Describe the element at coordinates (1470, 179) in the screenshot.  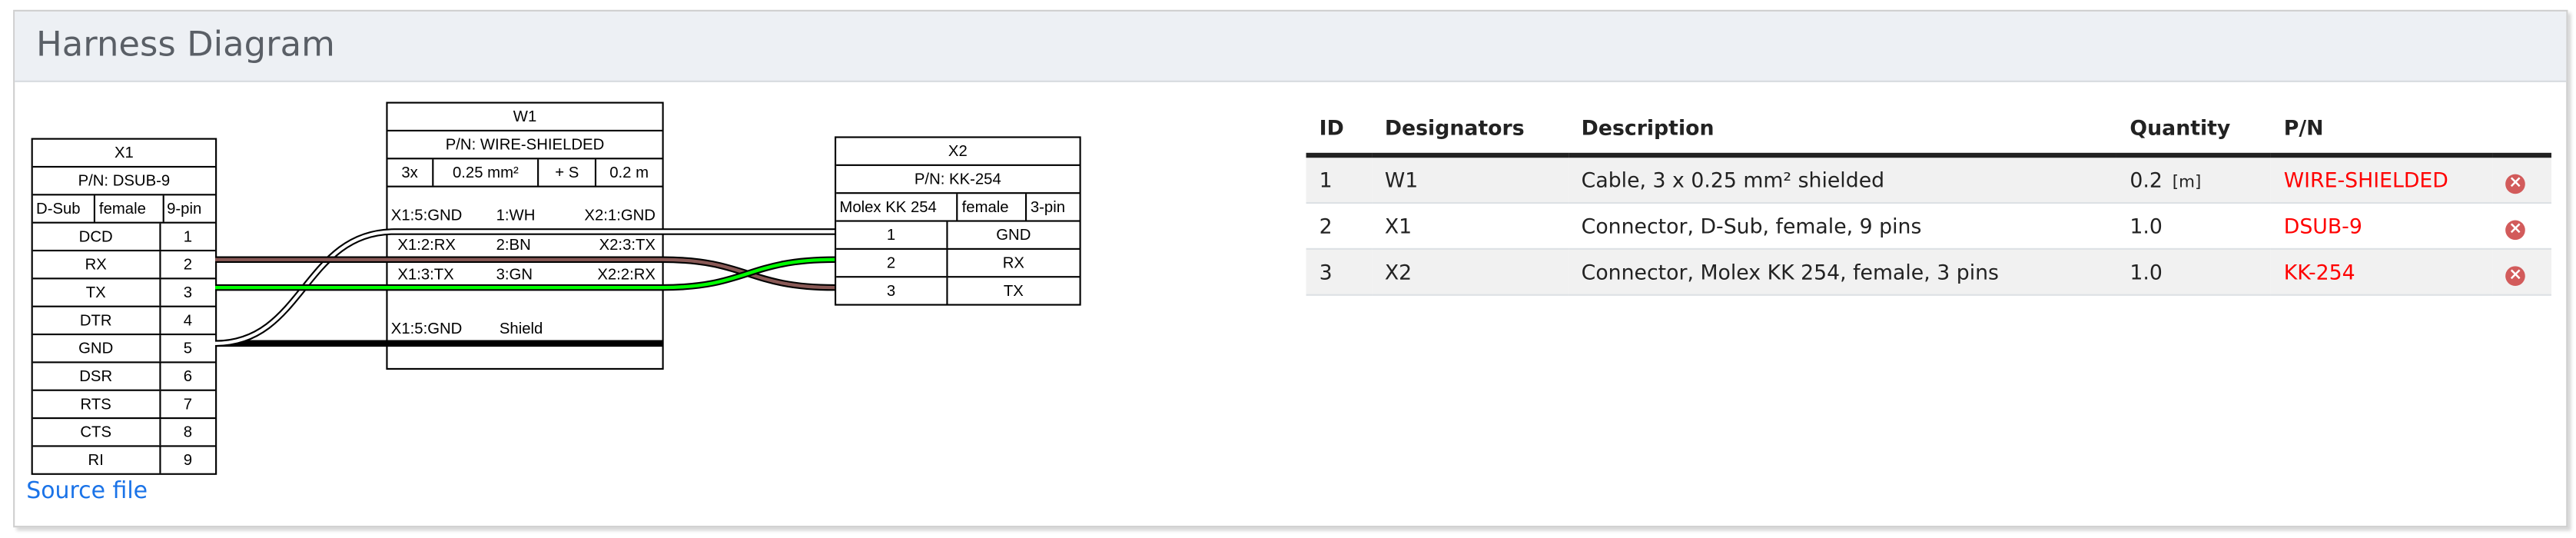
I see `bom-designators: W1` at that location.